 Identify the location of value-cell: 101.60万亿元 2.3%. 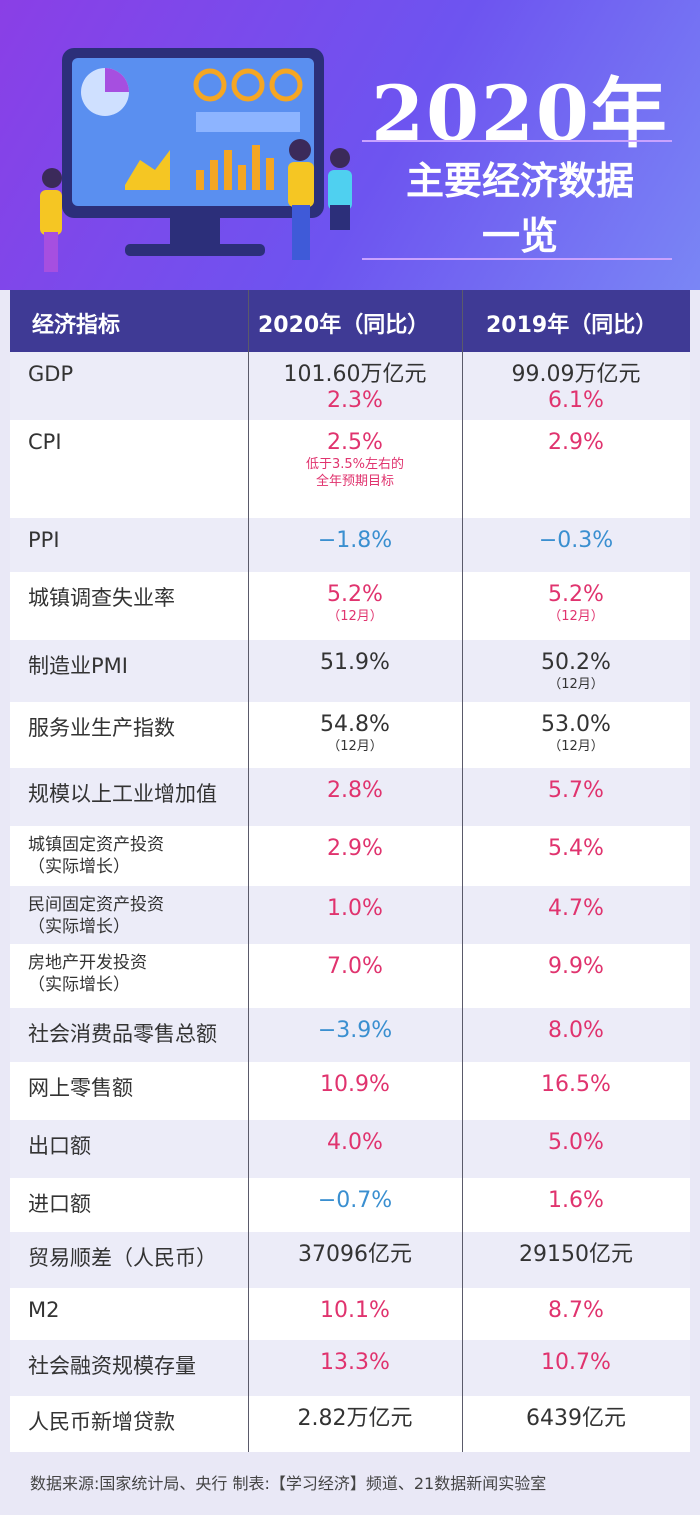
(355, 386).